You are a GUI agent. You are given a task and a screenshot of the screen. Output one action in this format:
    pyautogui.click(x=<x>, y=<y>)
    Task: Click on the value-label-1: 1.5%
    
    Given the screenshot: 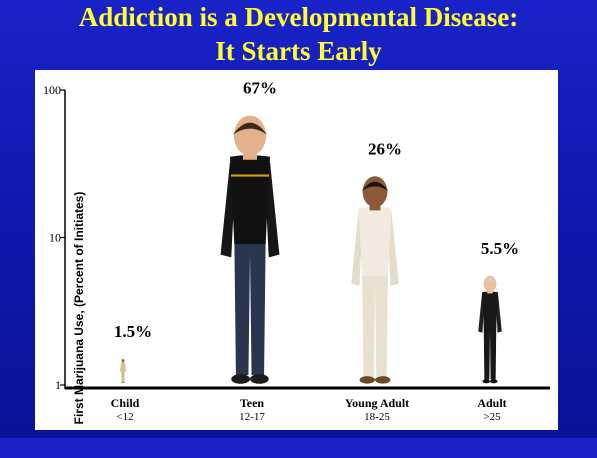 What is the action you would take?
    pyautogui.click(x=133, y=331)
    